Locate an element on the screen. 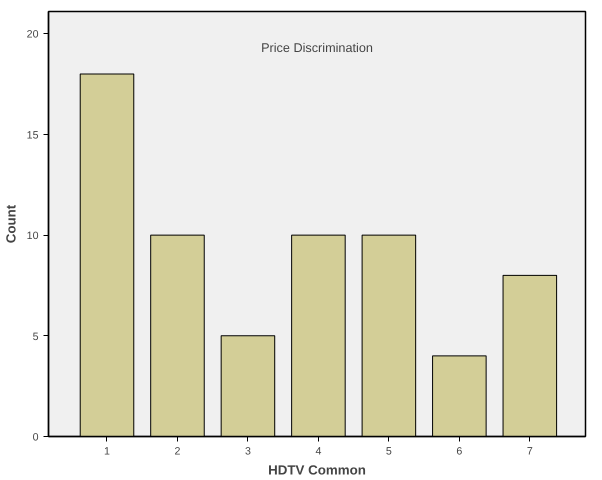 The image size is (602, 480). y-tick-label: 0 is located at coordinates (35, 438).